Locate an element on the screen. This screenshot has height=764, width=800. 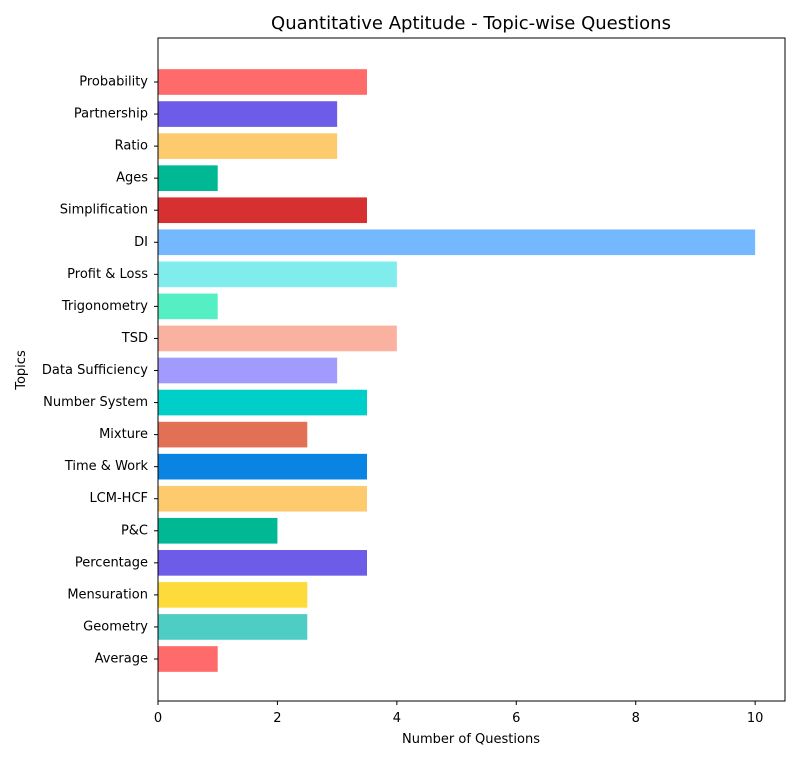
y-tick-label: TSD is located at coordinates (134, 338).